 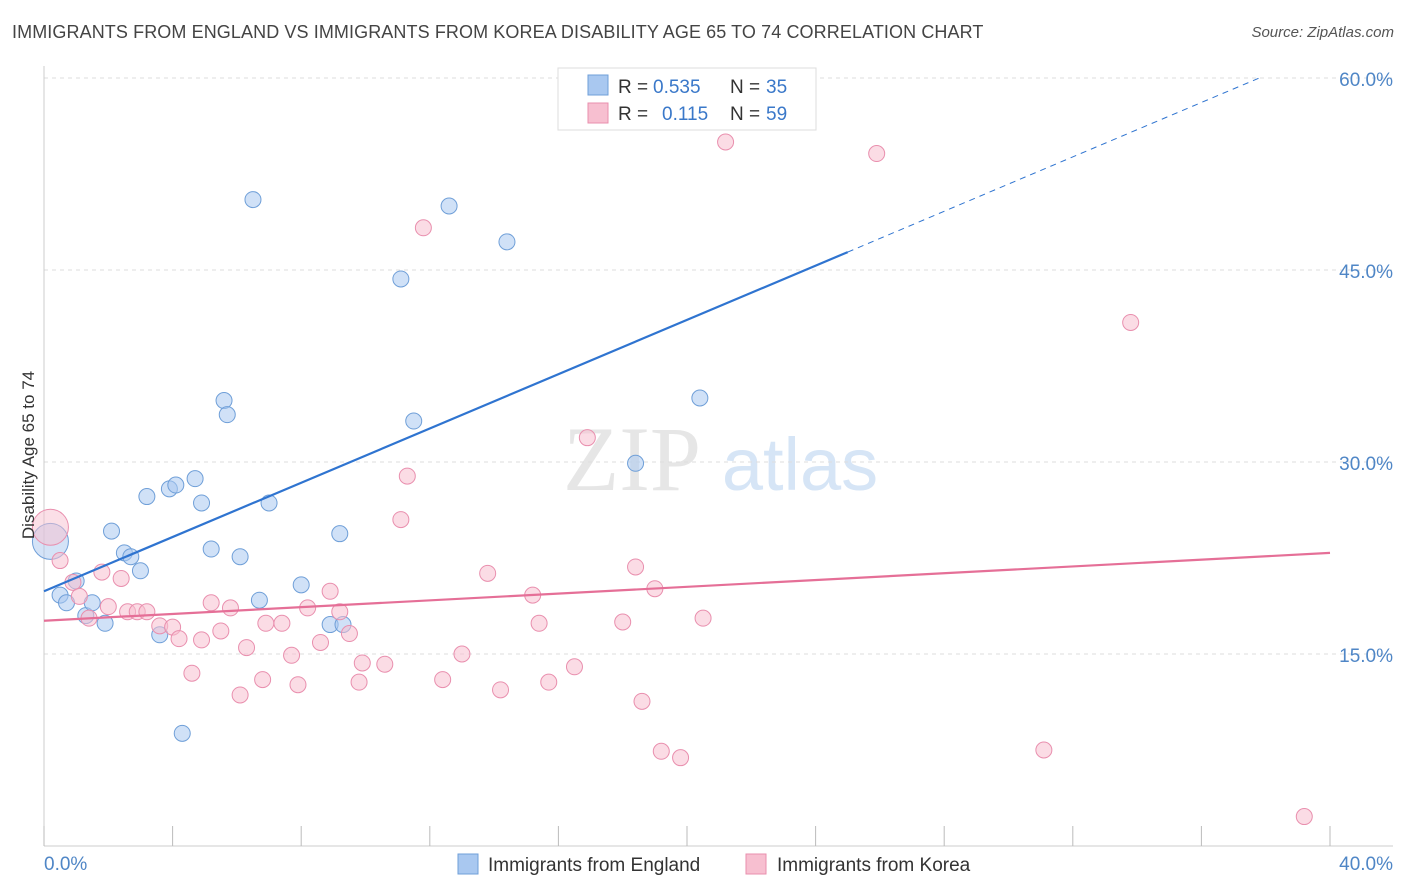 What do you see at coordinates (687, 586) in the screenshot?
I see `korea-trend-line` at bounding box center [687, 586].